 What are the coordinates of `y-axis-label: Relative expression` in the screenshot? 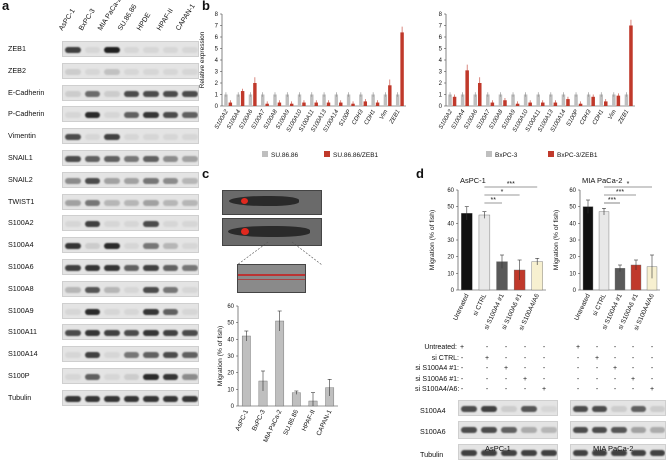 It's located at (202, 59).